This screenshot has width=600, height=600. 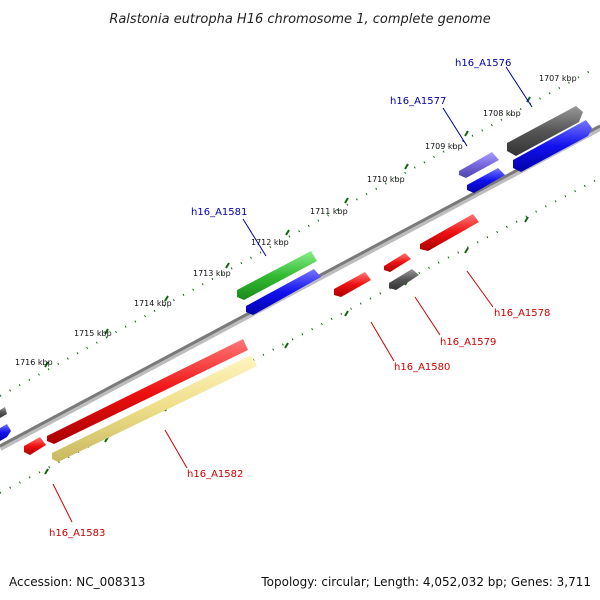 What do you see at coordinates (270, 242) in the screenshot?
I see `scale-label: 1712 kbp` at bounding box center [270, 242].